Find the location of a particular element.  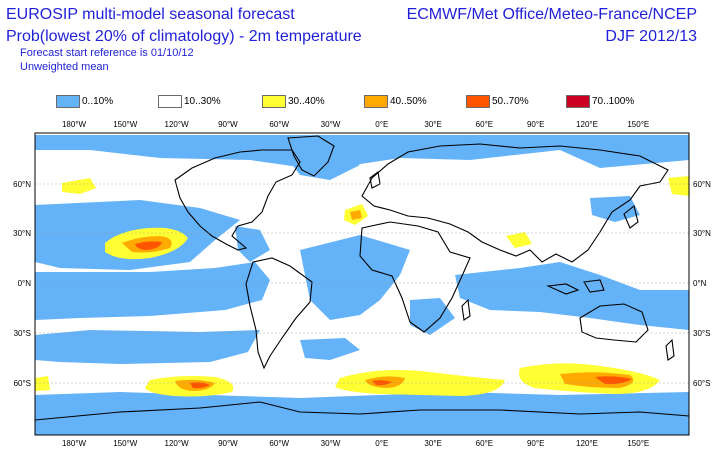

lon-tick-label-top: 120°W is located at coordinates (177, 124).